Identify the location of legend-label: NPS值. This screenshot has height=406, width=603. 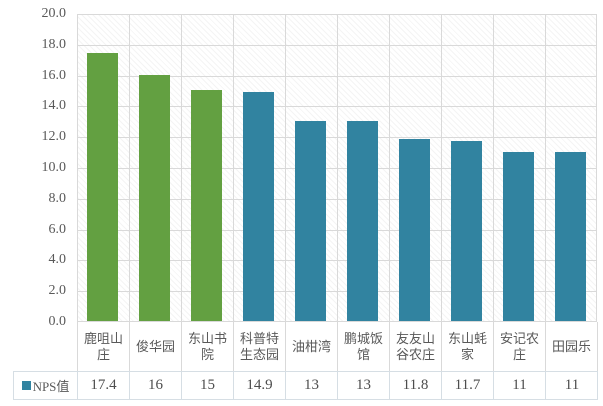
(51, 386).